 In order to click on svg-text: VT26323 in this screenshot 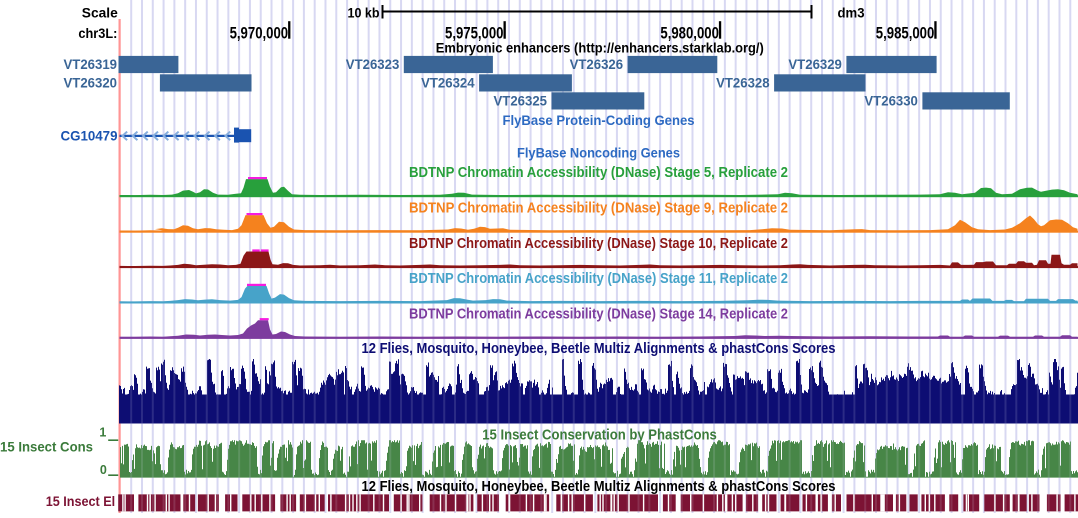, I will do `click(373, 64)`.